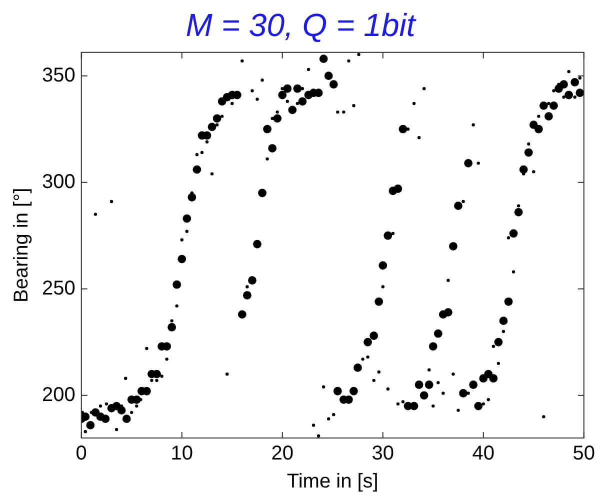 The width and height of the screenshot is (607, 502). What do you see at coordinates (301, 25) in the screenshot?
I see `chart-title: M = 30, Q = 1bit` at bounding box center [301, 25].